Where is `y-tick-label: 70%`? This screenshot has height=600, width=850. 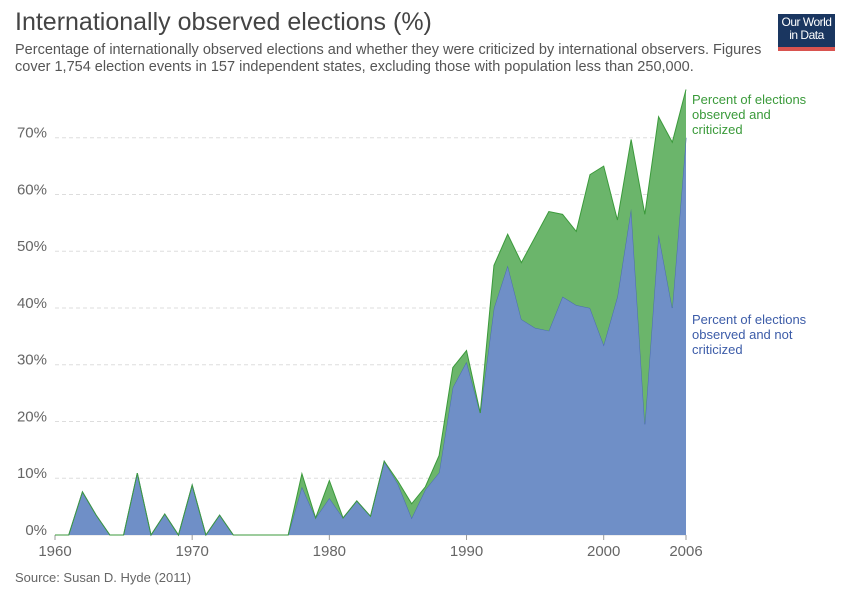
y-tick-label: 70% is located at coordinates (32, 133).